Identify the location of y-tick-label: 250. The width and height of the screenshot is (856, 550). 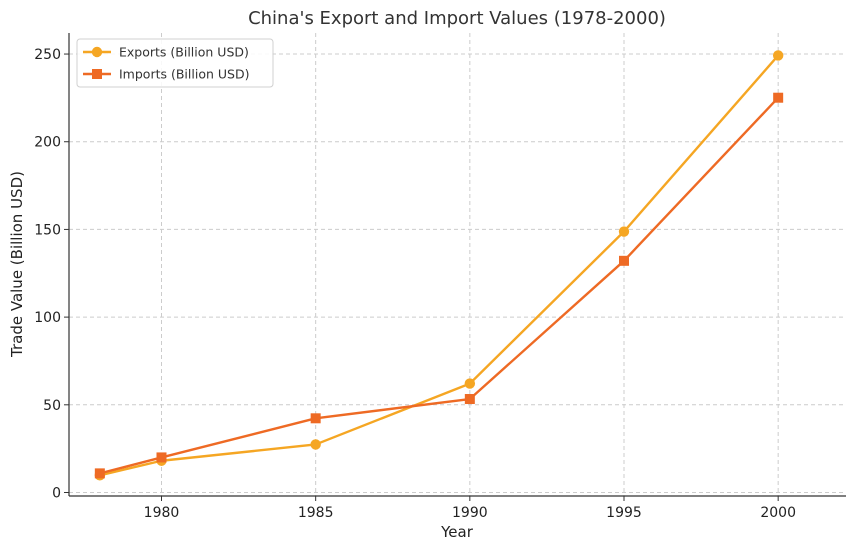
(47, 55).